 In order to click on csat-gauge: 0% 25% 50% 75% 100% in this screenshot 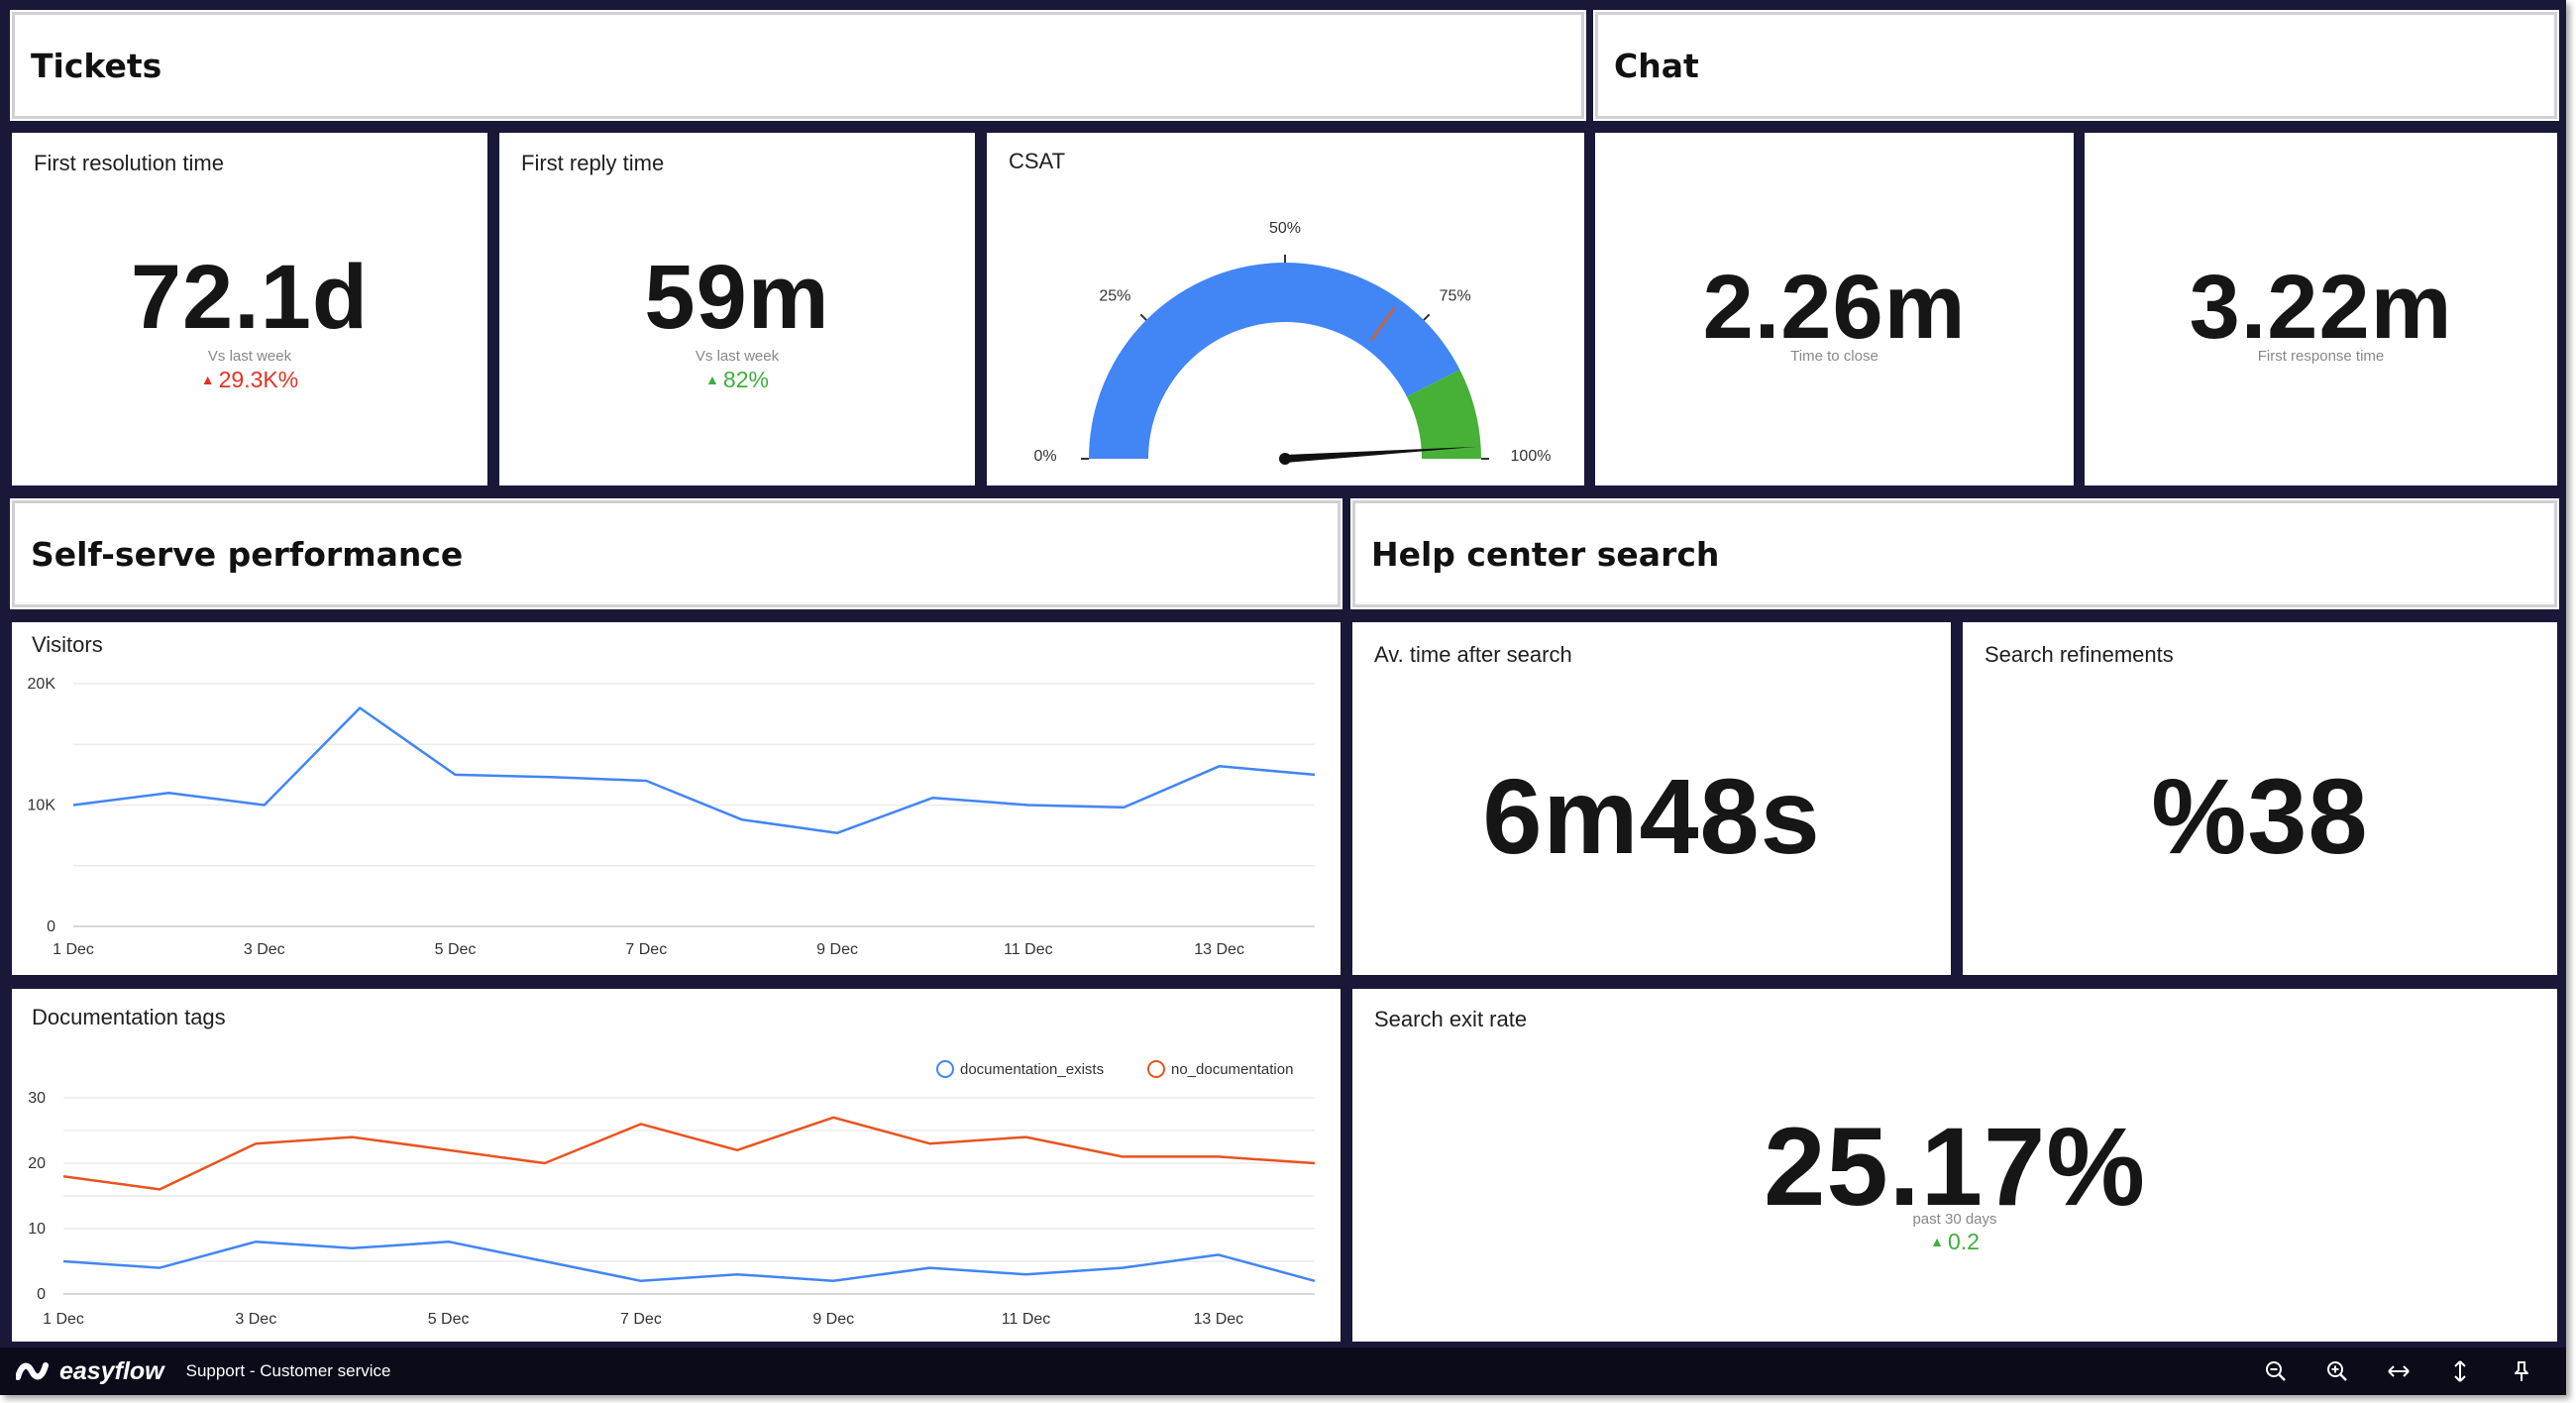, I will do `click(1292, 342)`.